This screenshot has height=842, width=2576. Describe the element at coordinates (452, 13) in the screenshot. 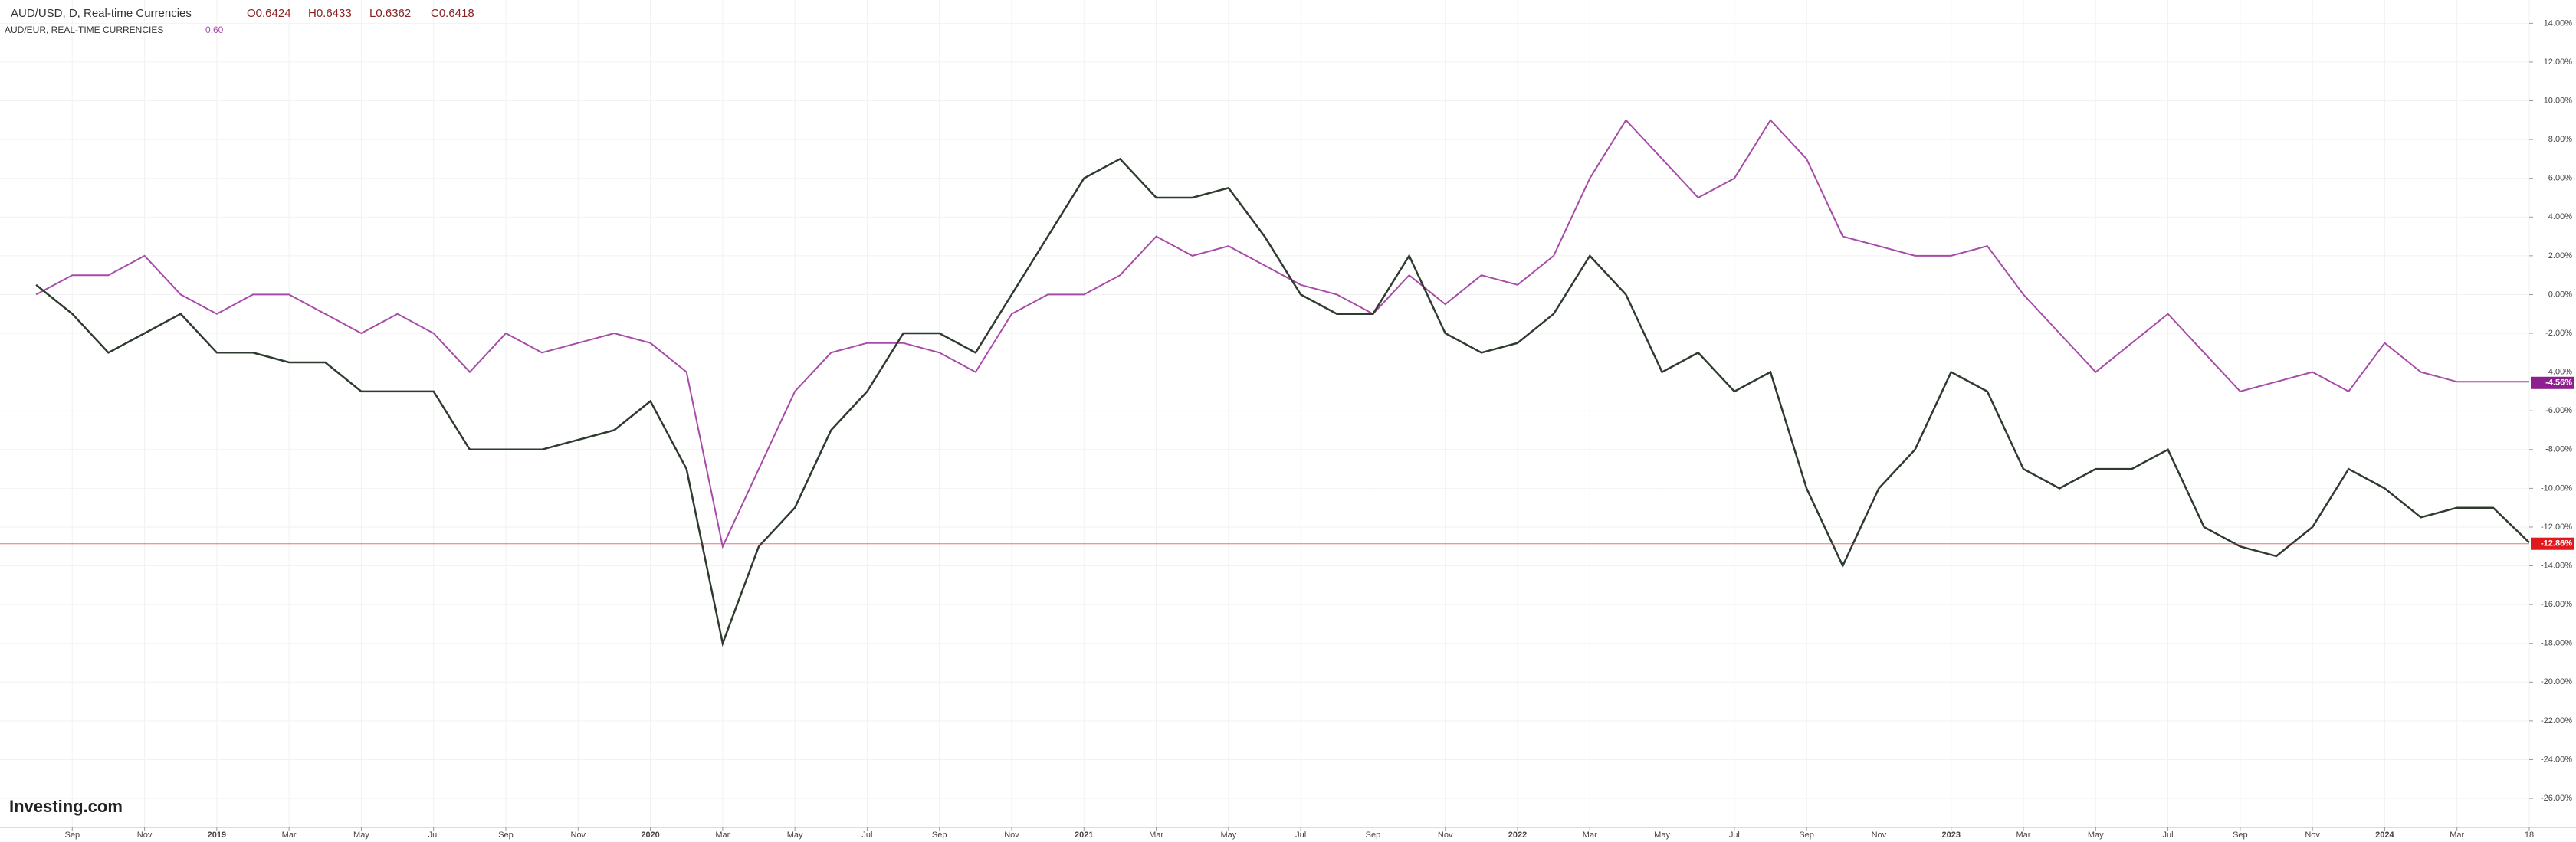

I see `ohlc-label: C0.6418` at that location.